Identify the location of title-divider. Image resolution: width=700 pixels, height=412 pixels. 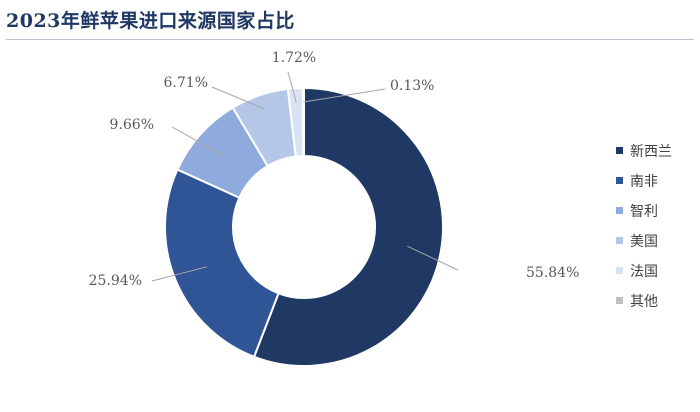
(350, 39).